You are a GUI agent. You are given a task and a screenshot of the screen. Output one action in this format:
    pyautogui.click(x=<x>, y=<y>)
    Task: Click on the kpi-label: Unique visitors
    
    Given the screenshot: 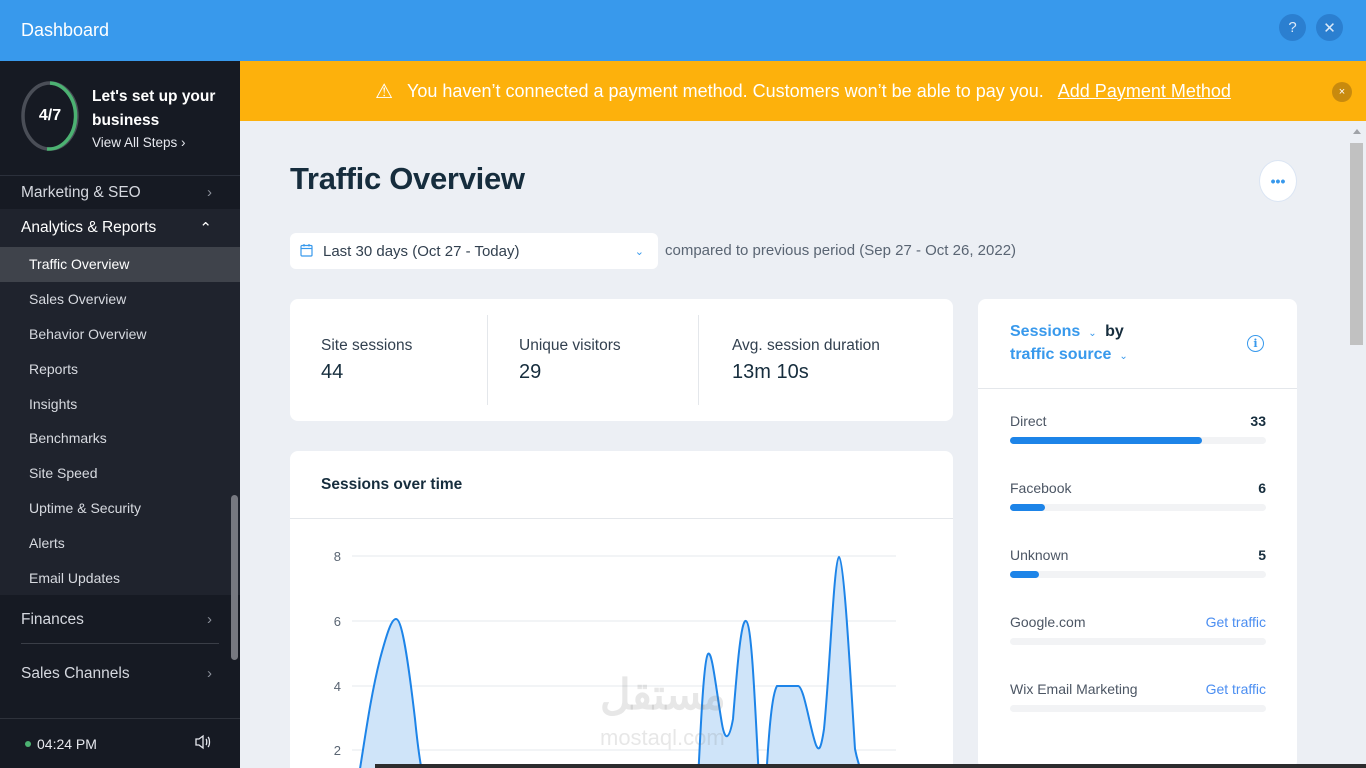 What is the action you would take?
    pyautogui.click(x=570, y=345)
    